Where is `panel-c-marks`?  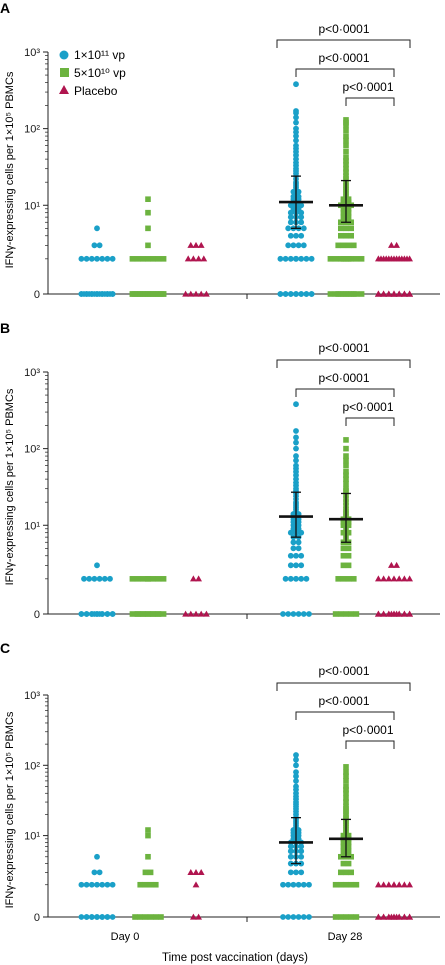 panel-c-marks is located at coordinates (245, 836).